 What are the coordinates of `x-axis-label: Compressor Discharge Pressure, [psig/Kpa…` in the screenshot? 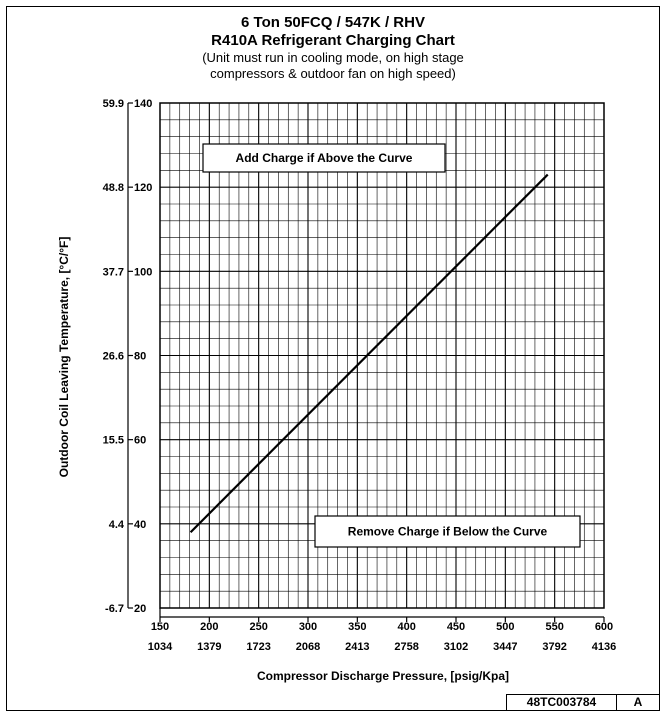 It's located at (383, 676).